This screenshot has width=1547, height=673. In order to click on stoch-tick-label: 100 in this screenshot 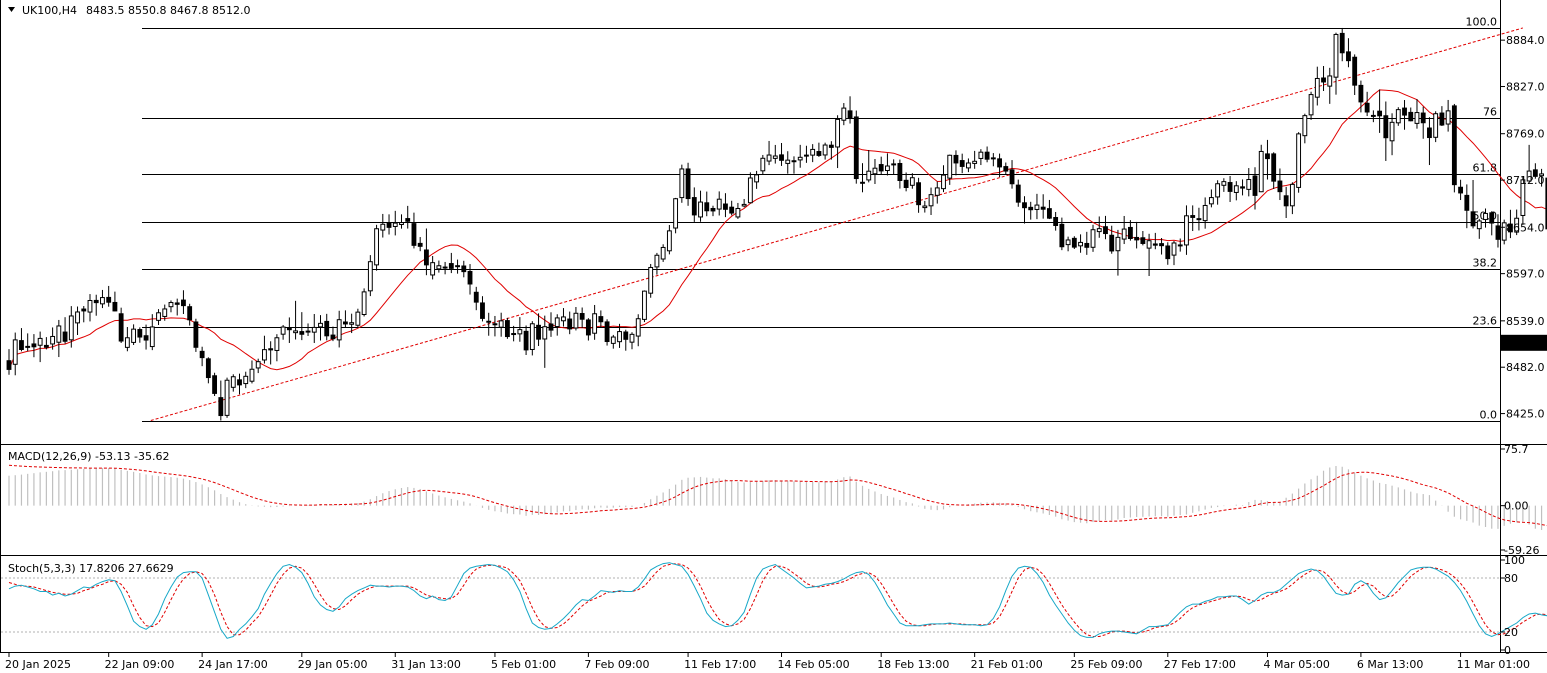, I will do `click(1514, 560)`.